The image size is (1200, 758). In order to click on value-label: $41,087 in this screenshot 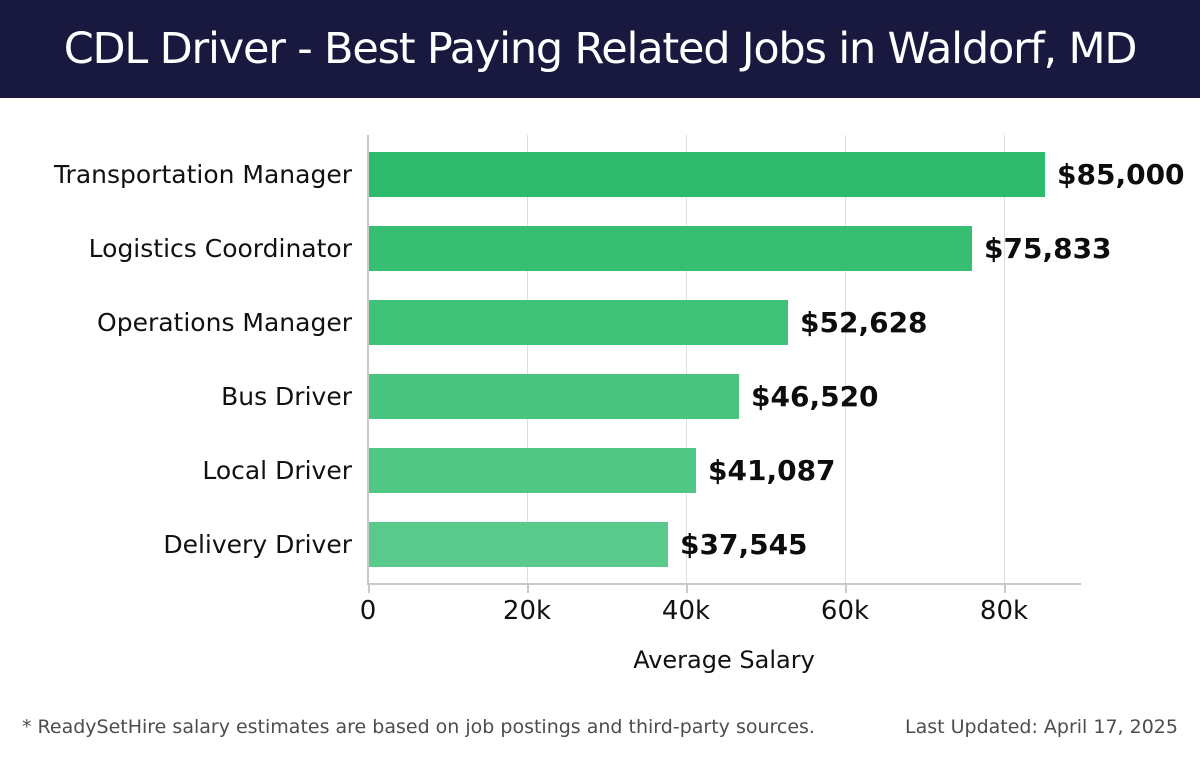, I will do `click(772, 470)`.